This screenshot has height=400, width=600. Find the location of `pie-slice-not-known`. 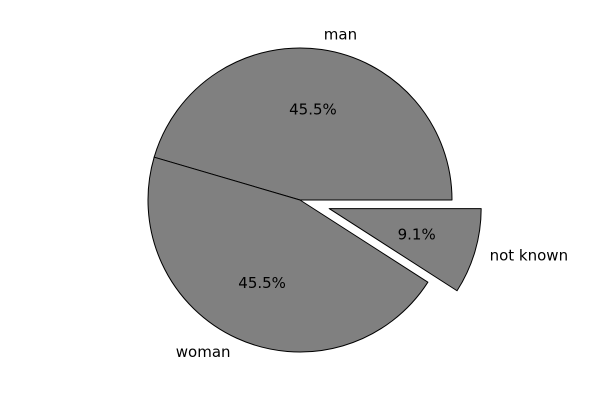

pie-slice-not-known is located at coordinates (405, 250).